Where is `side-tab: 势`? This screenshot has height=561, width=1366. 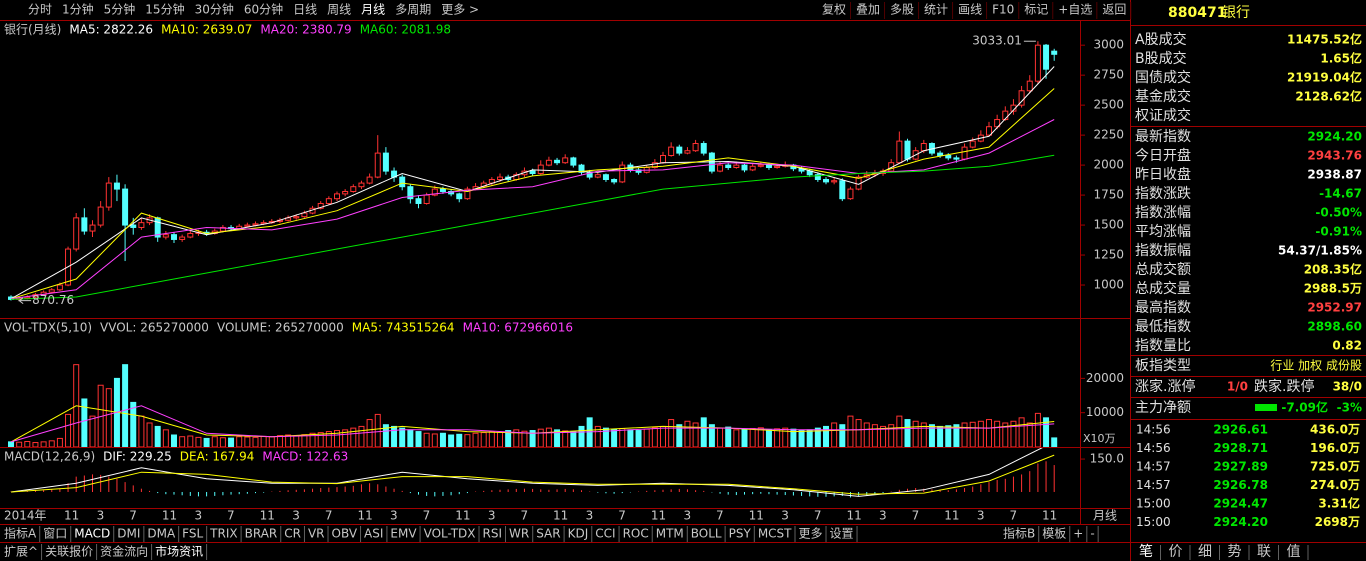
side-tab: 势 is located at coordinates (1235, 552).